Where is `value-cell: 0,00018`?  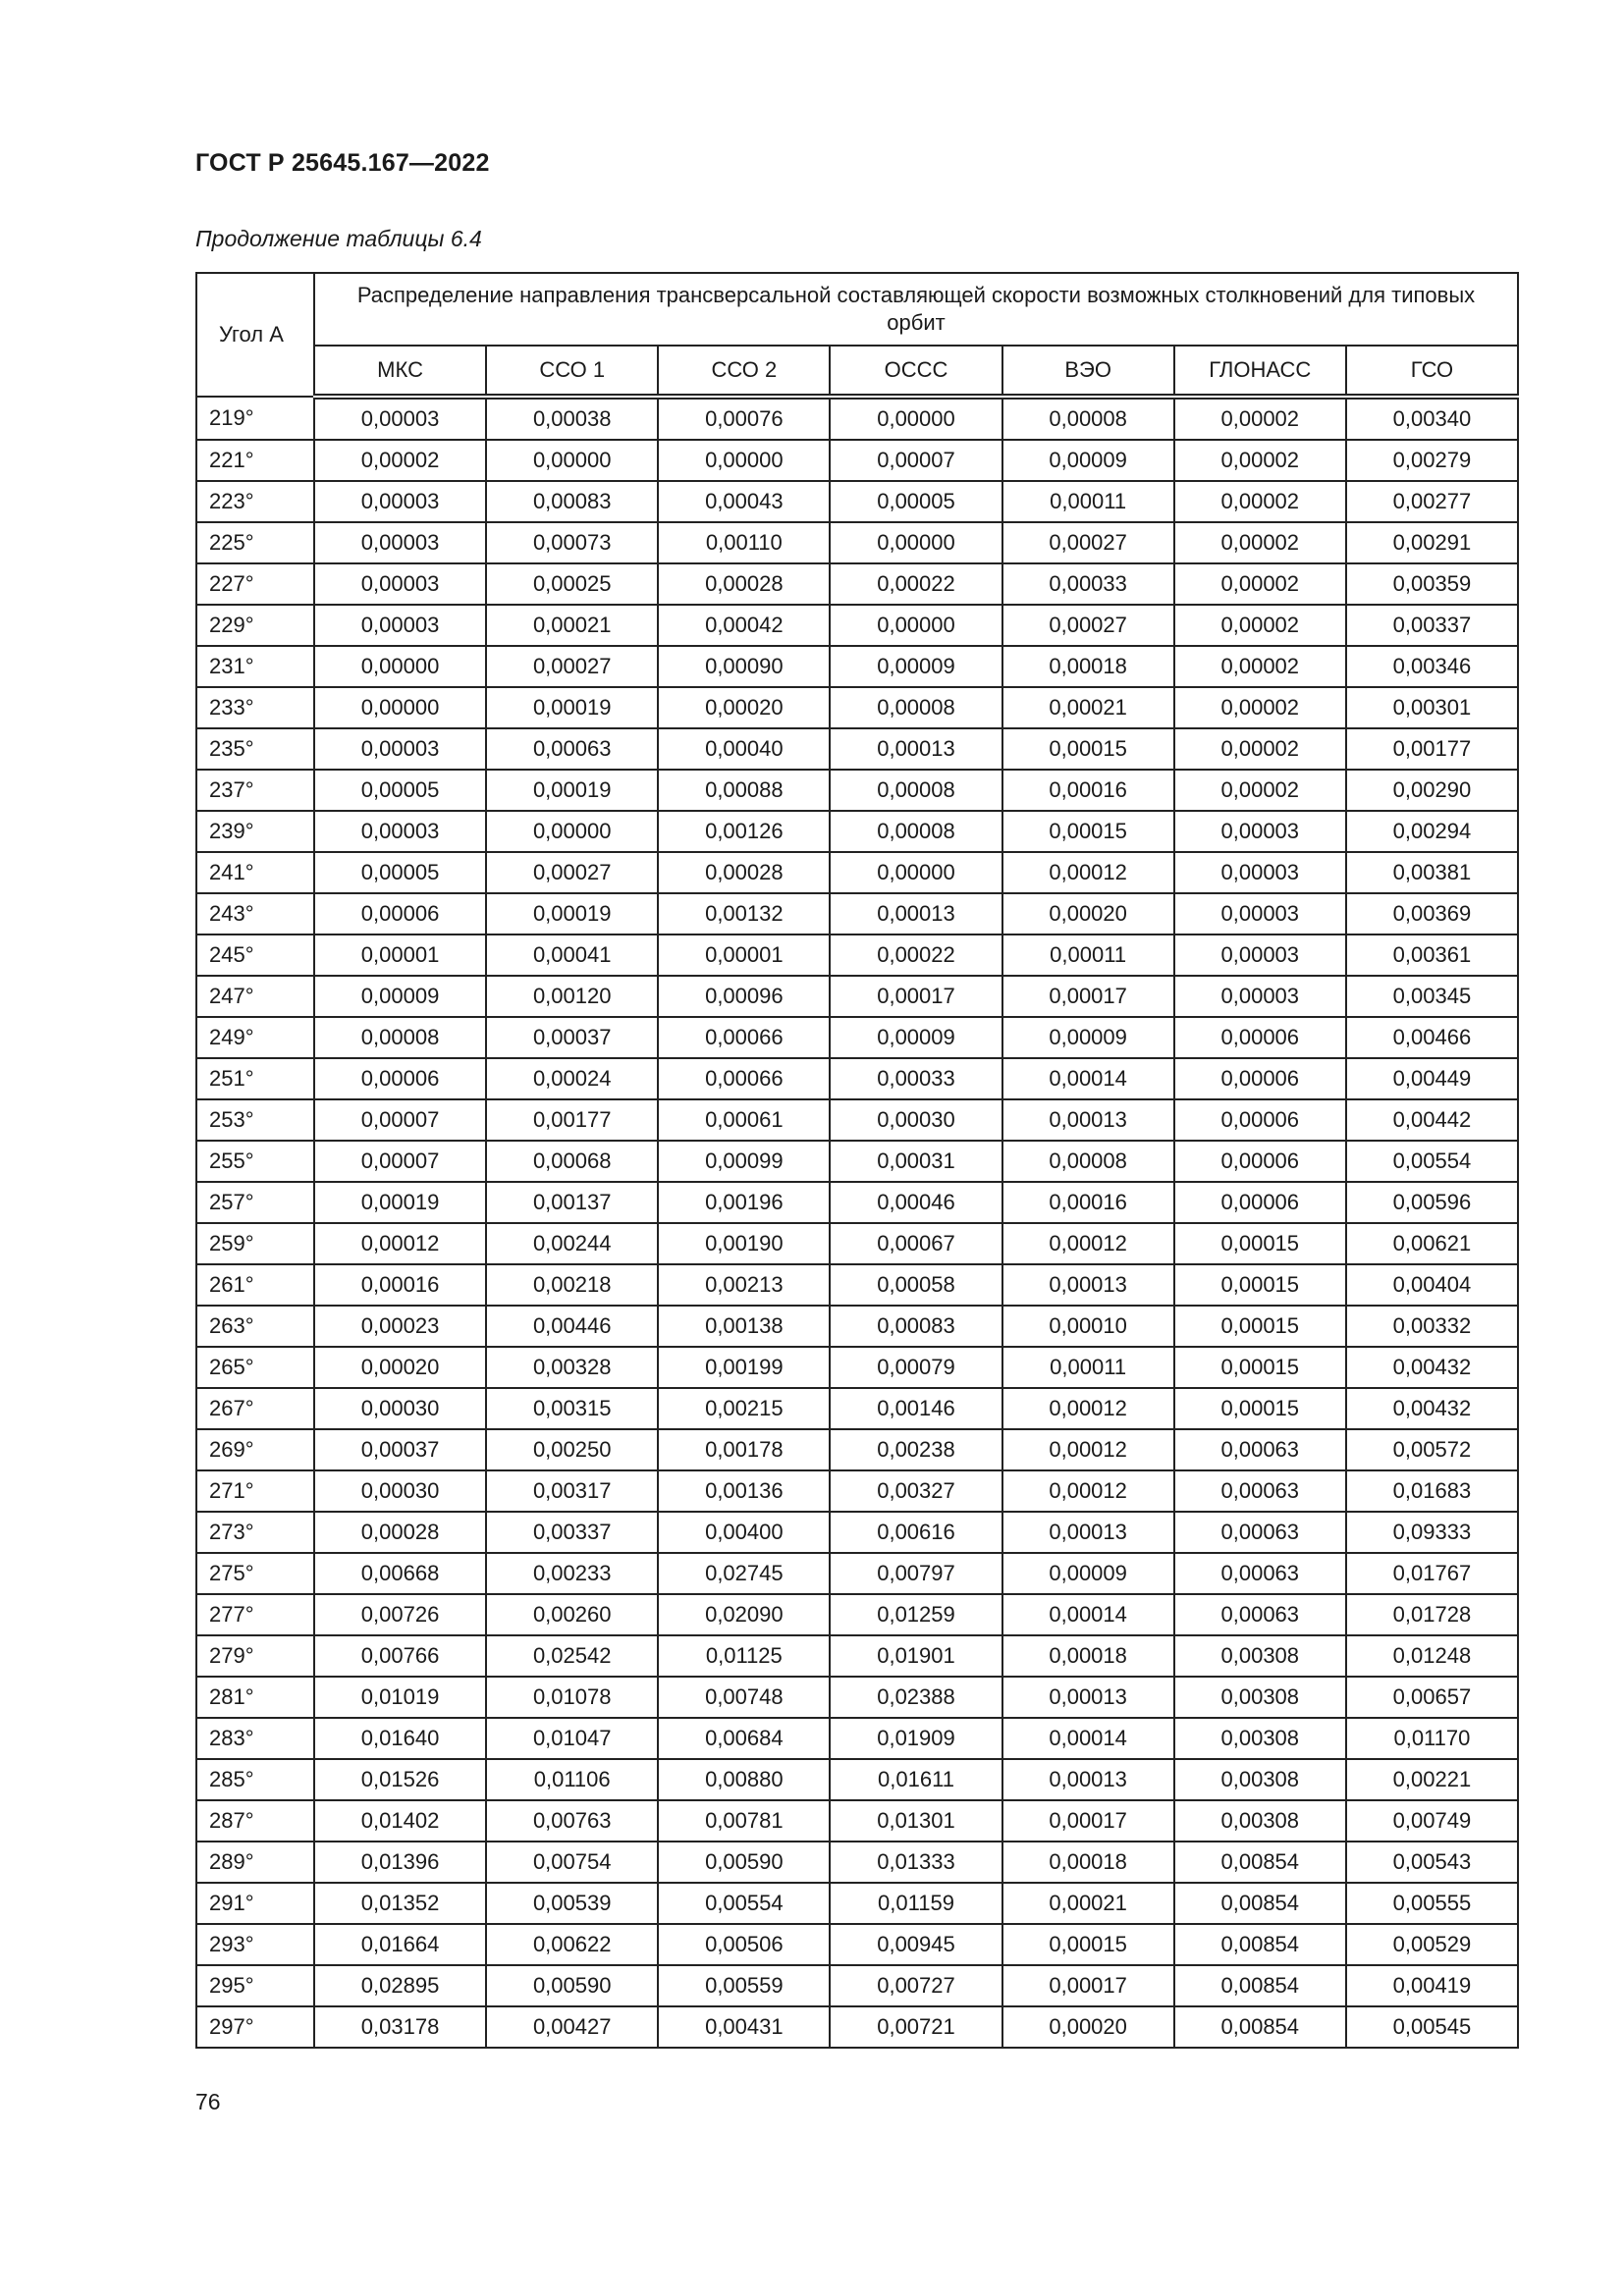 value-cell: 0,00018 is located at coordinates (1088, 1863).